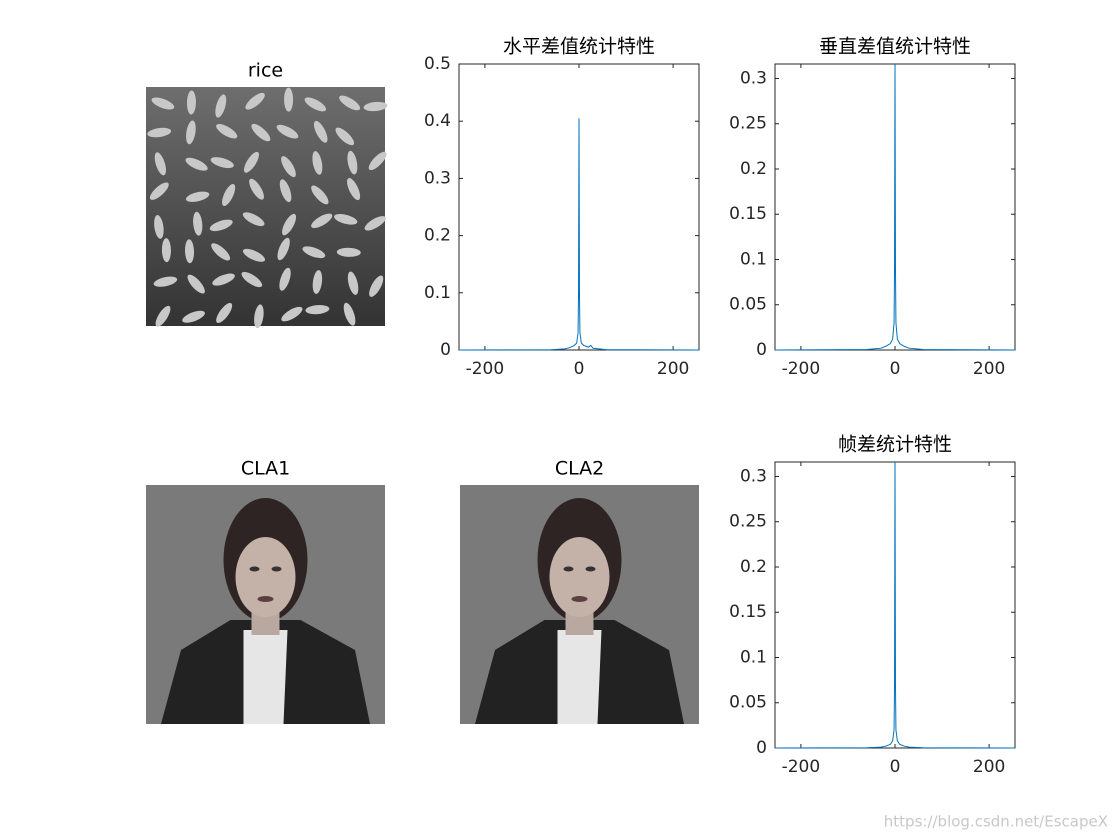  What do you see at coordinates (579, 577) in the screenshot?
I see `face` at bounding box center [579, 577].